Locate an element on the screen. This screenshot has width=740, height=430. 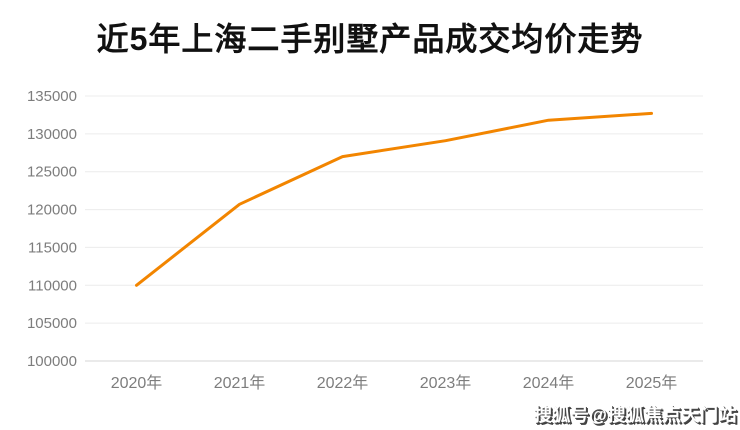
y-axis-tick-label: 130000 is located at coordinates (52, 134).